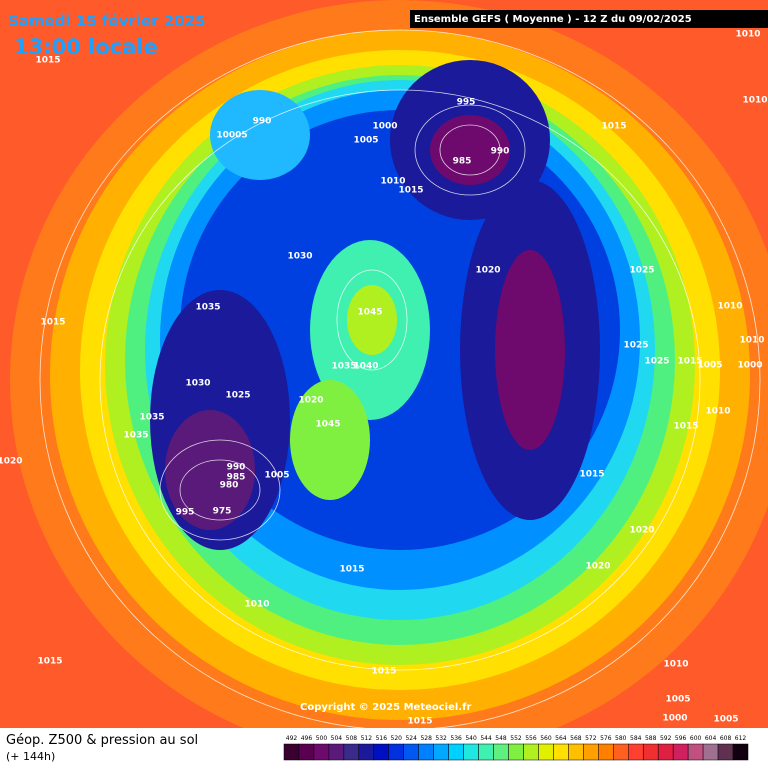  What do you see at coordinates (711, 738) in the screenshot?
I see `legend-label: 604` at bounding box center [711, 738].